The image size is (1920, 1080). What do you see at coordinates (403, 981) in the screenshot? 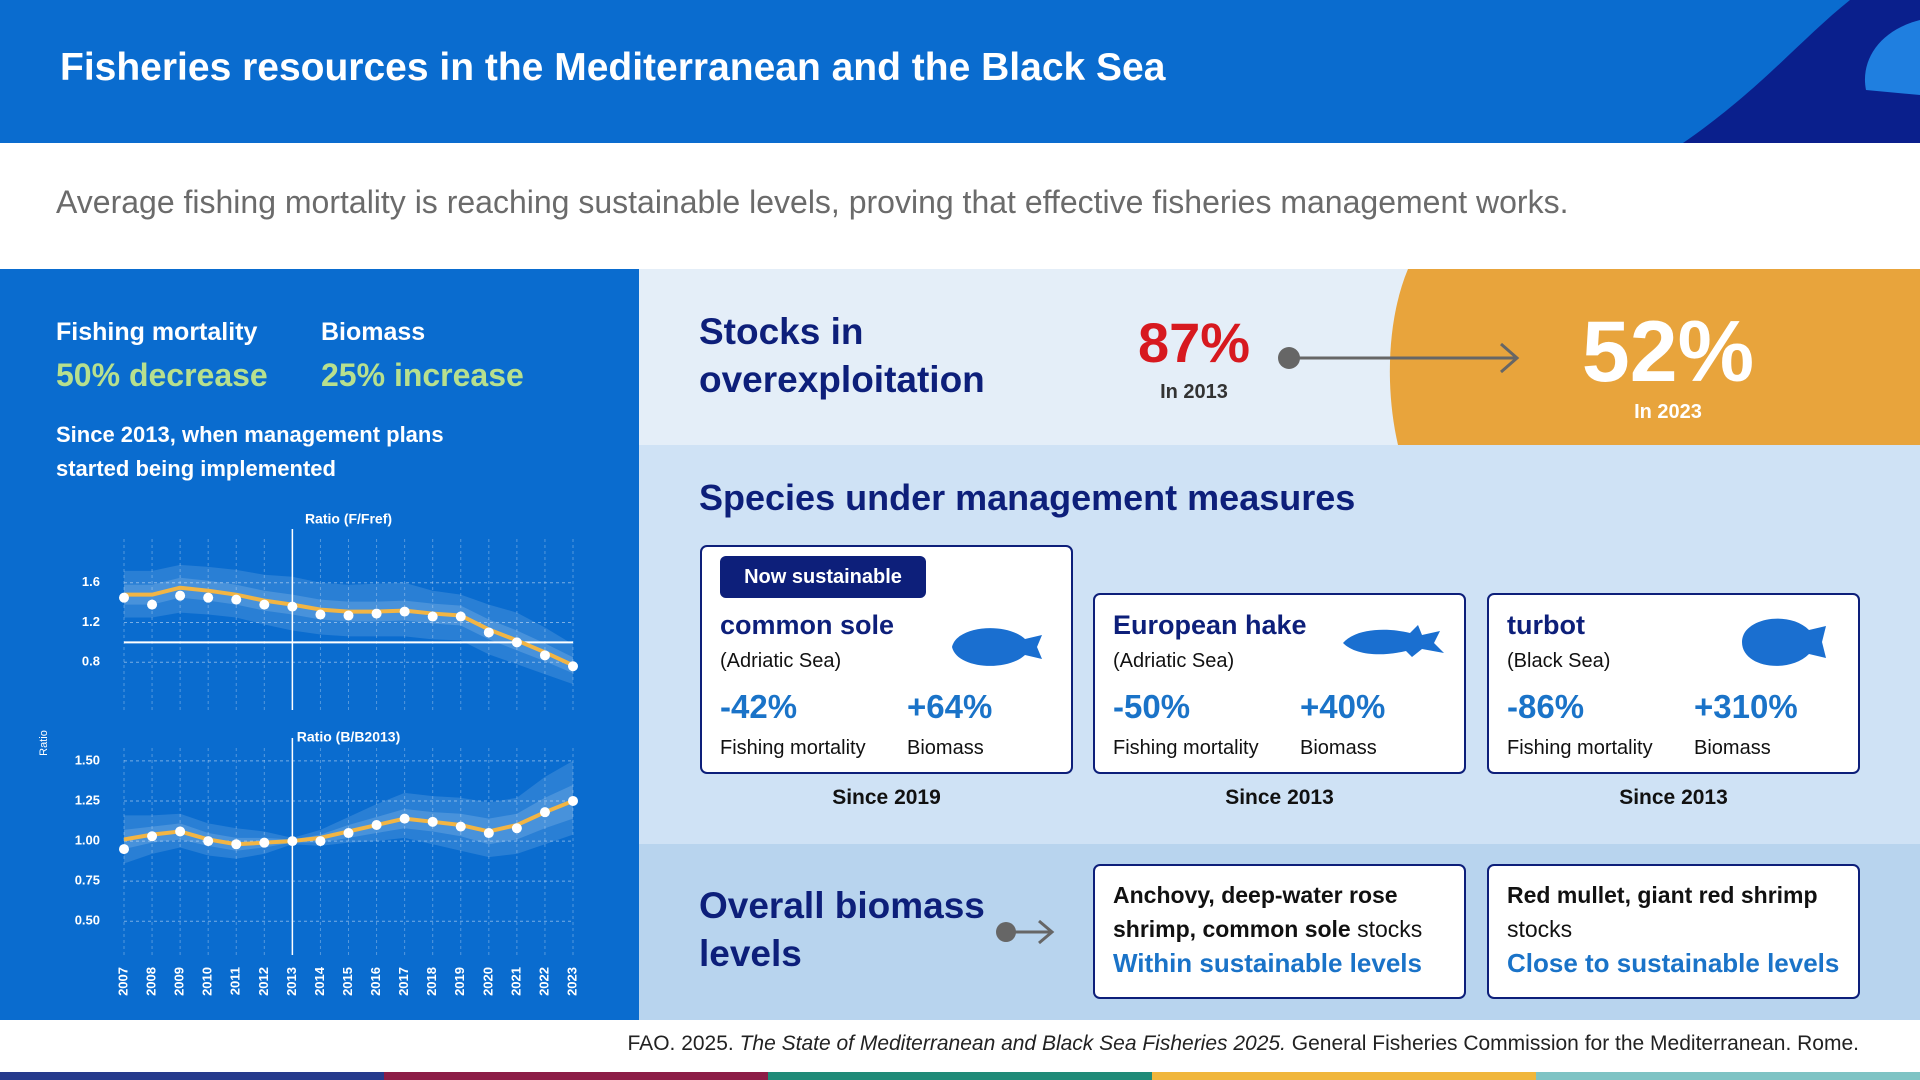
I see `x-tick-label: 2017` at bounding box center [403, 981].